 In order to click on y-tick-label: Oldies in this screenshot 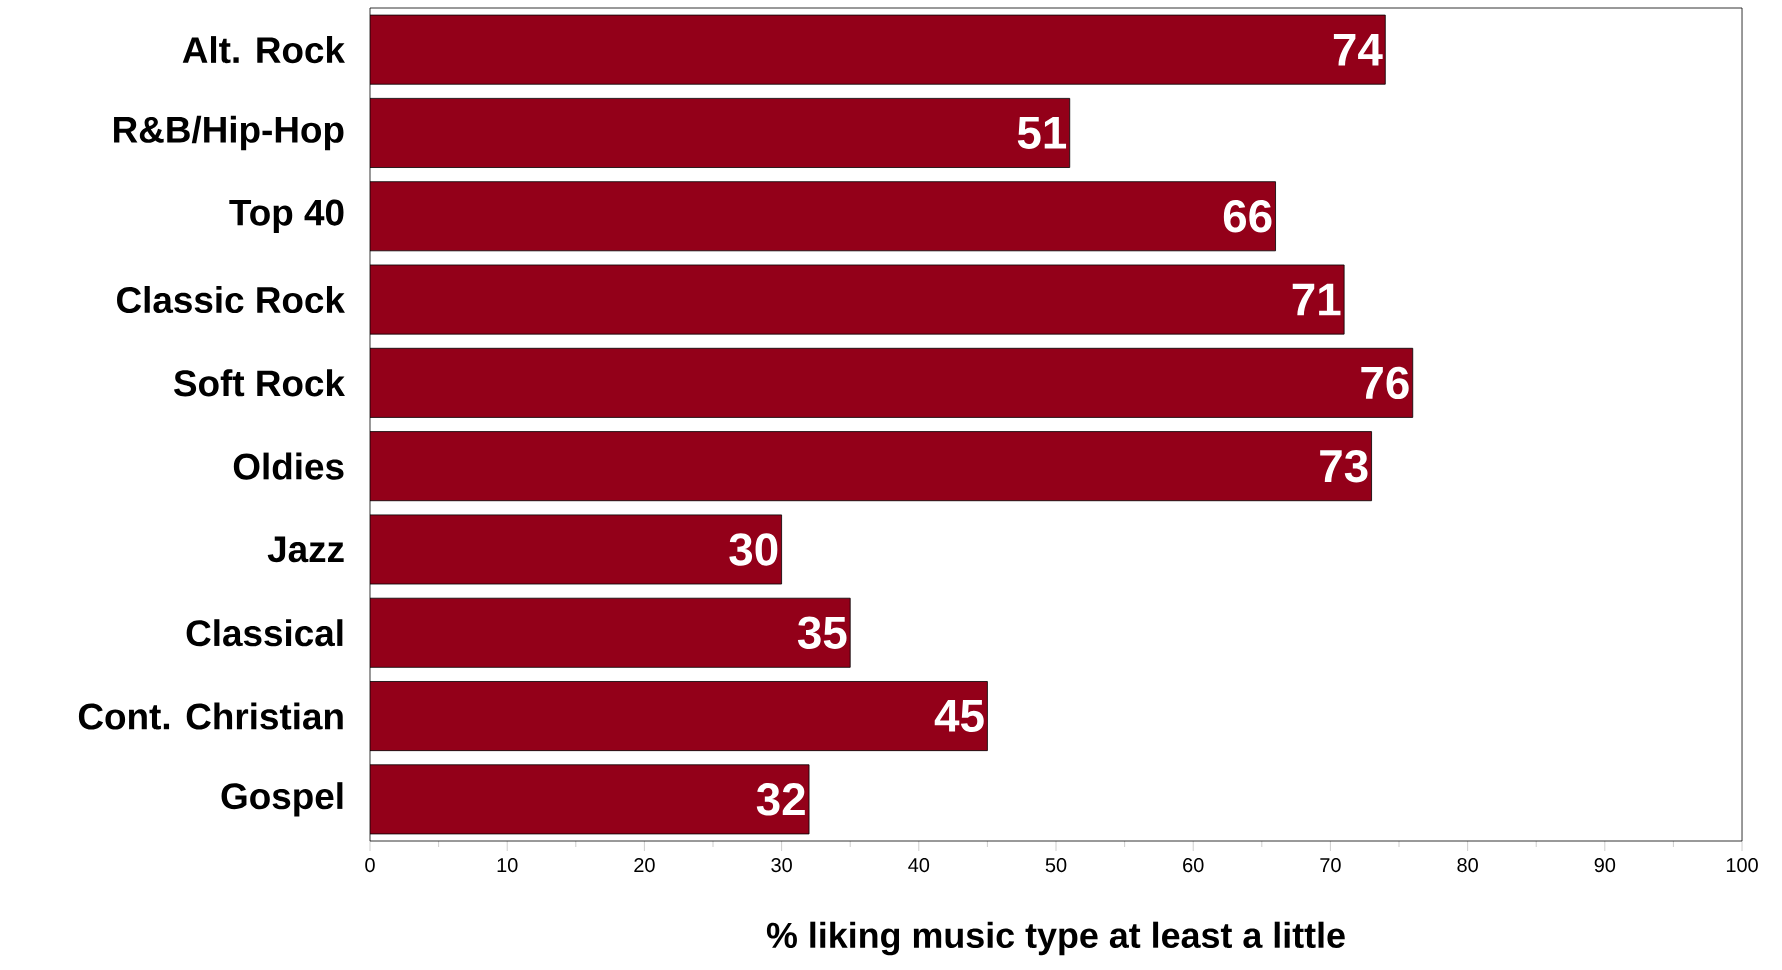, I will do `click(288, 466)`.